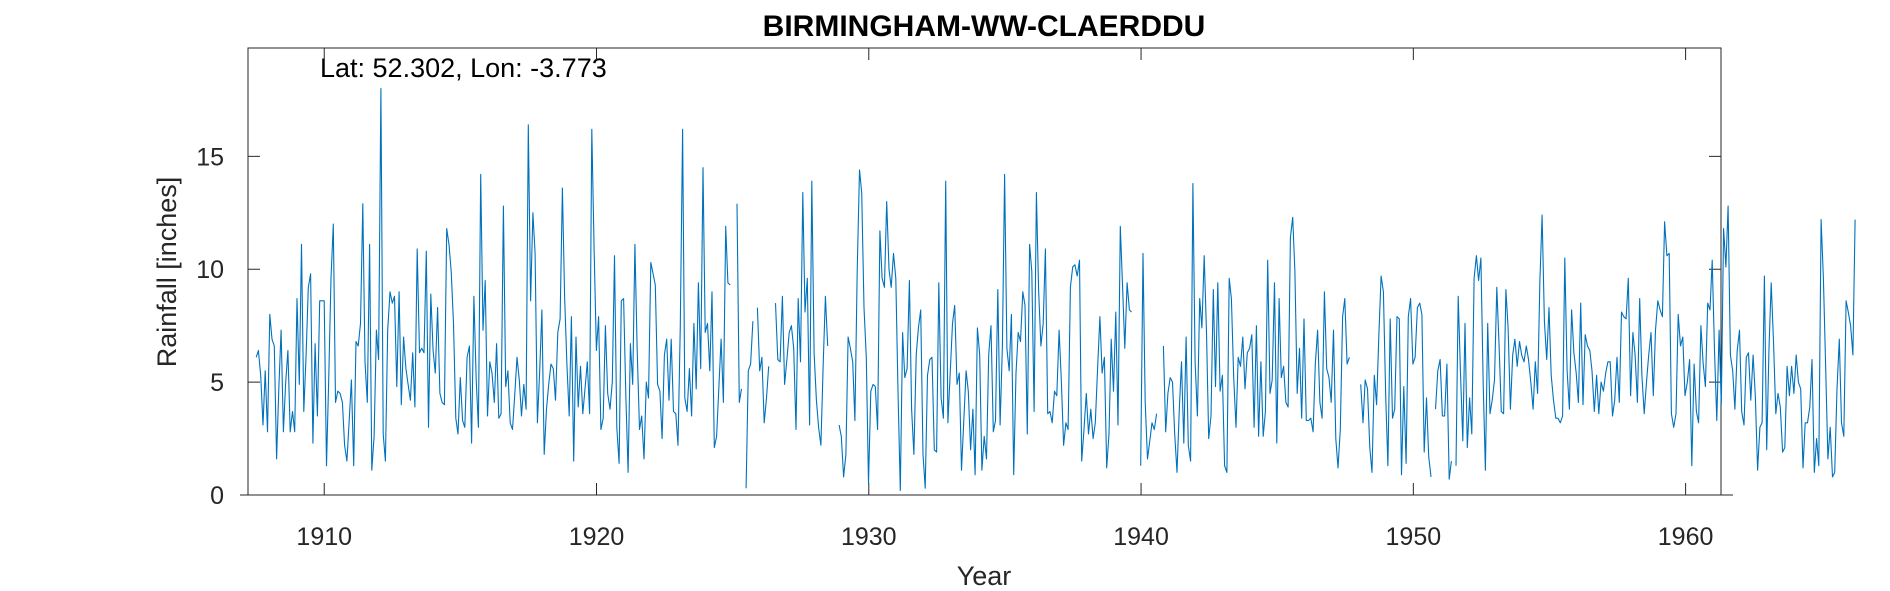  What do you see at coordinates (1141, 537) in the screenshot?
I see `x-tick-label: 1940` at bounding box center [1141, 537].